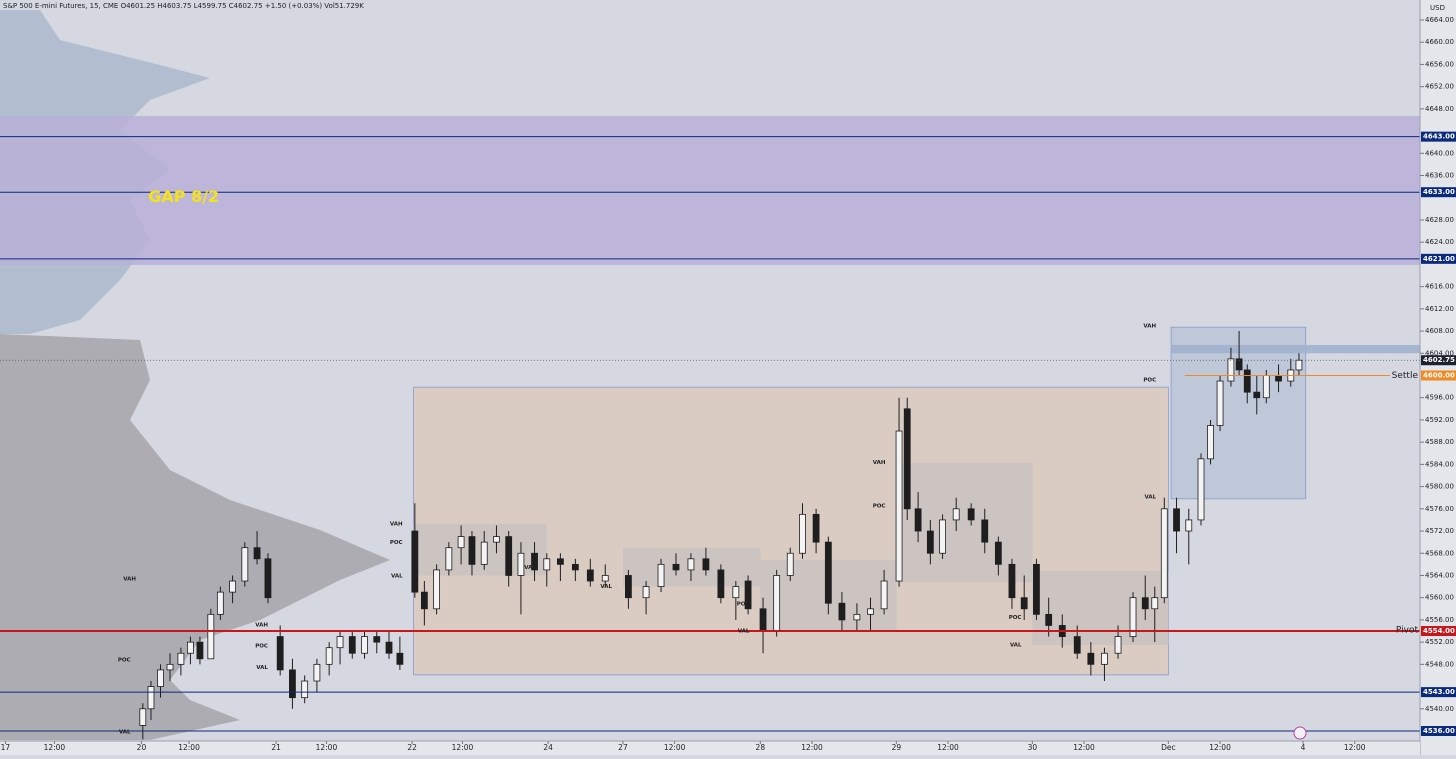 The height and width of the screenshot is (759, 1456). What do you see at coordinates (1168, 747) in the screenshot?
I see `x-tick-label: Dec` at bounding box center [1168, 747].